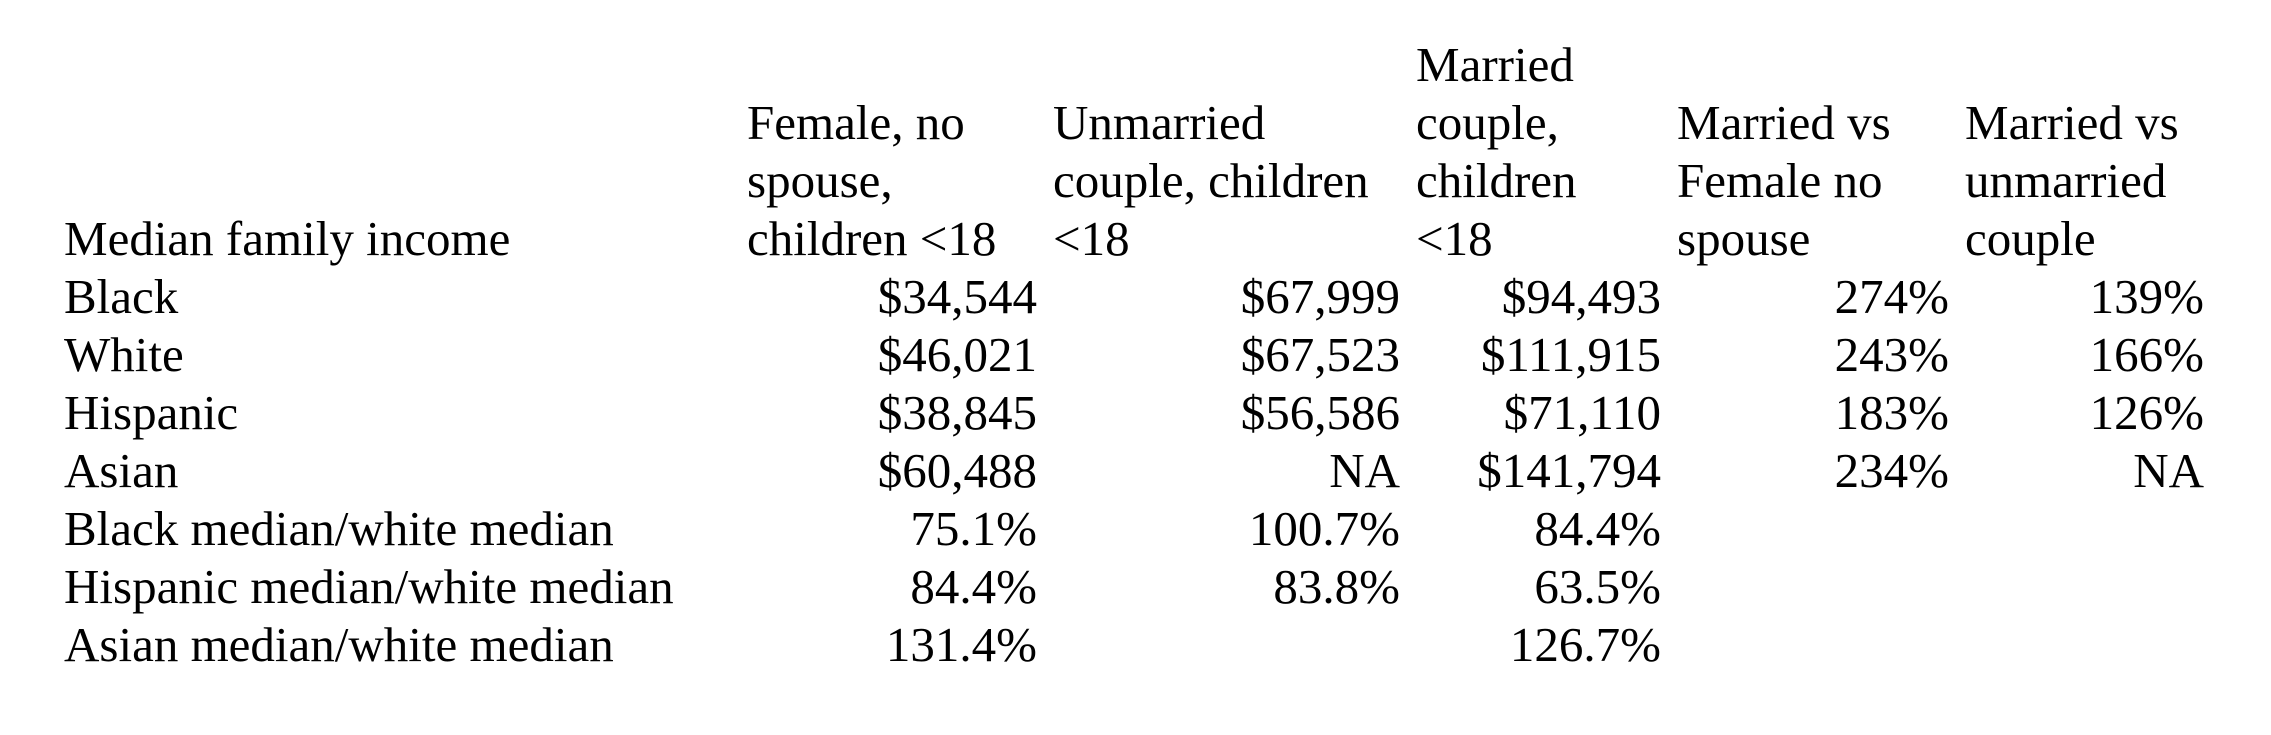 Image resolution: width=2271 pixels, height=735 pixels. I want to click on table-cell: 100.7%, so click(1324, 528).